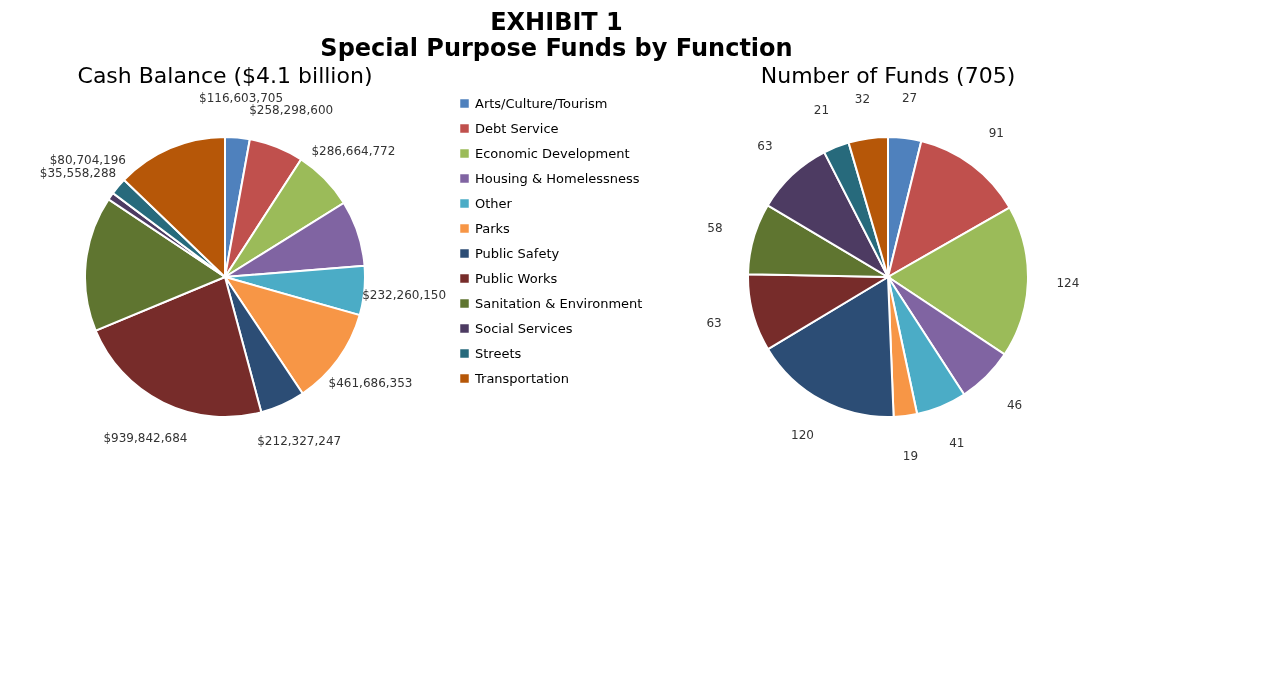  What do you see at coordinates (996, 133) in the screenshot?
I see `data-label: 91` at bounding box center [996, 133].